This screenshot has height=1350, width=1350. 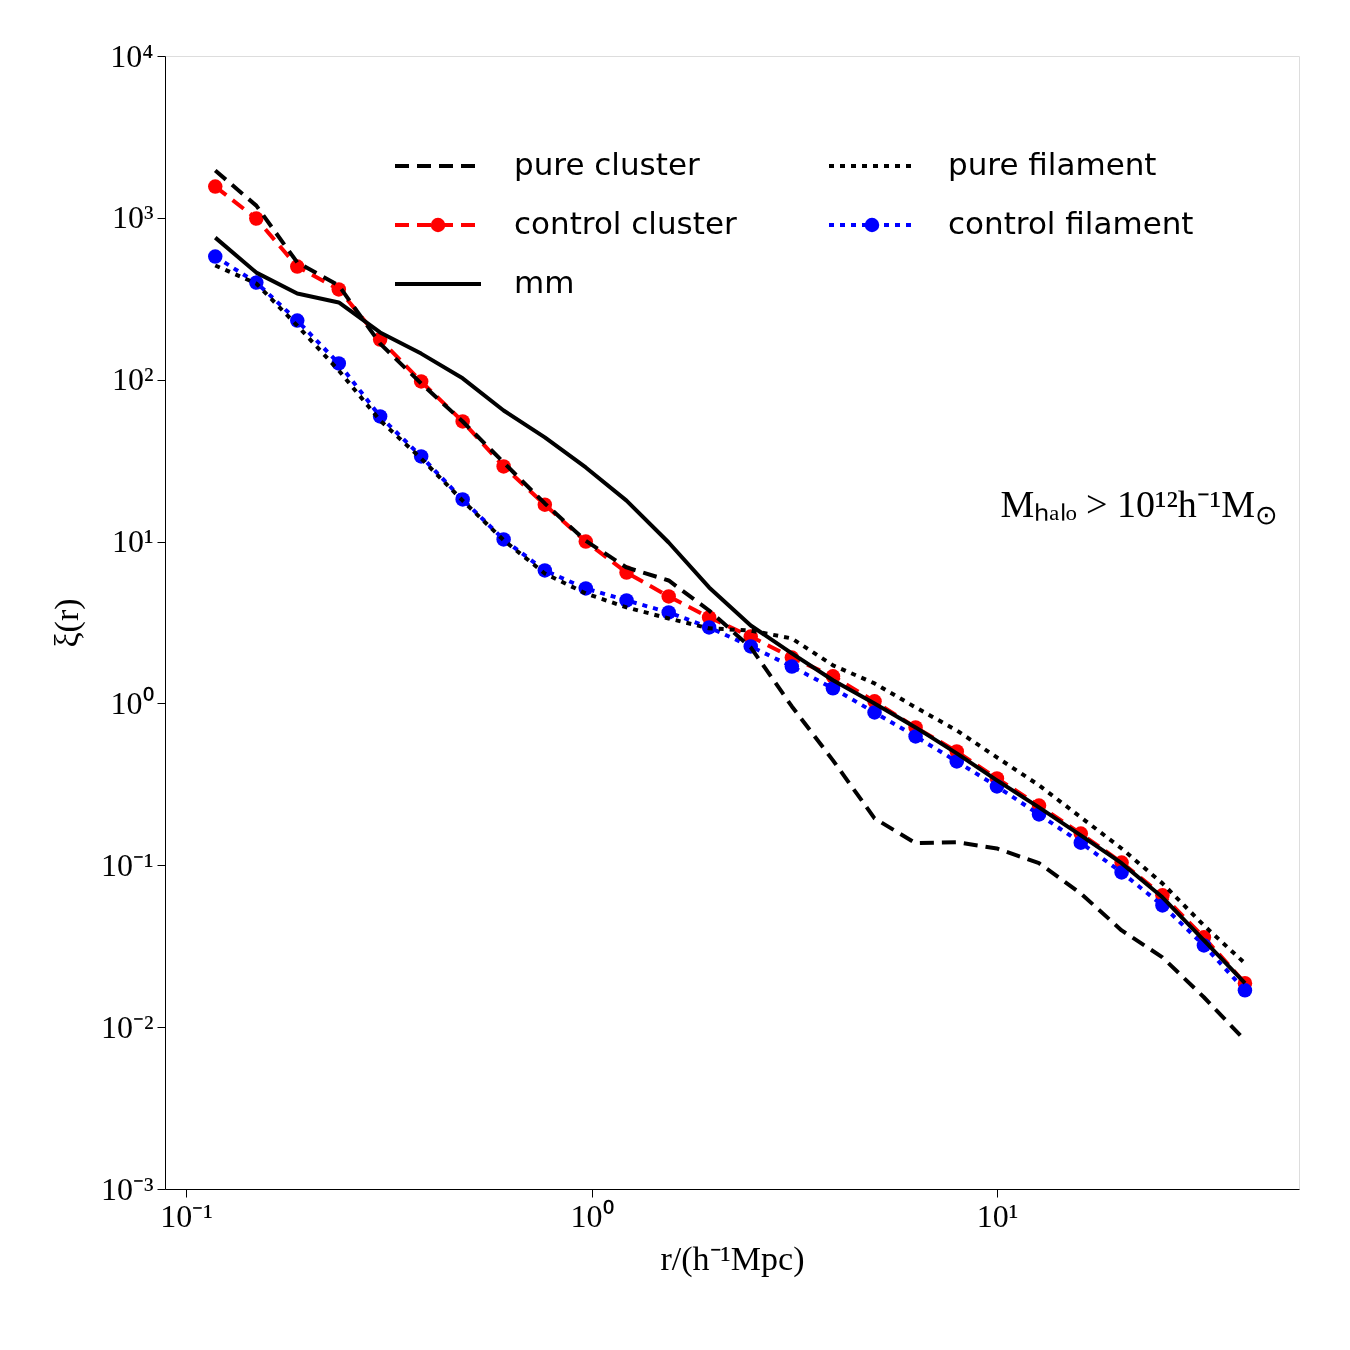 What do you see at coordinates (127, 1026) in the screenshot?
I see `y-tick-label: 10⁻²` at bounding box center [127, 1026].